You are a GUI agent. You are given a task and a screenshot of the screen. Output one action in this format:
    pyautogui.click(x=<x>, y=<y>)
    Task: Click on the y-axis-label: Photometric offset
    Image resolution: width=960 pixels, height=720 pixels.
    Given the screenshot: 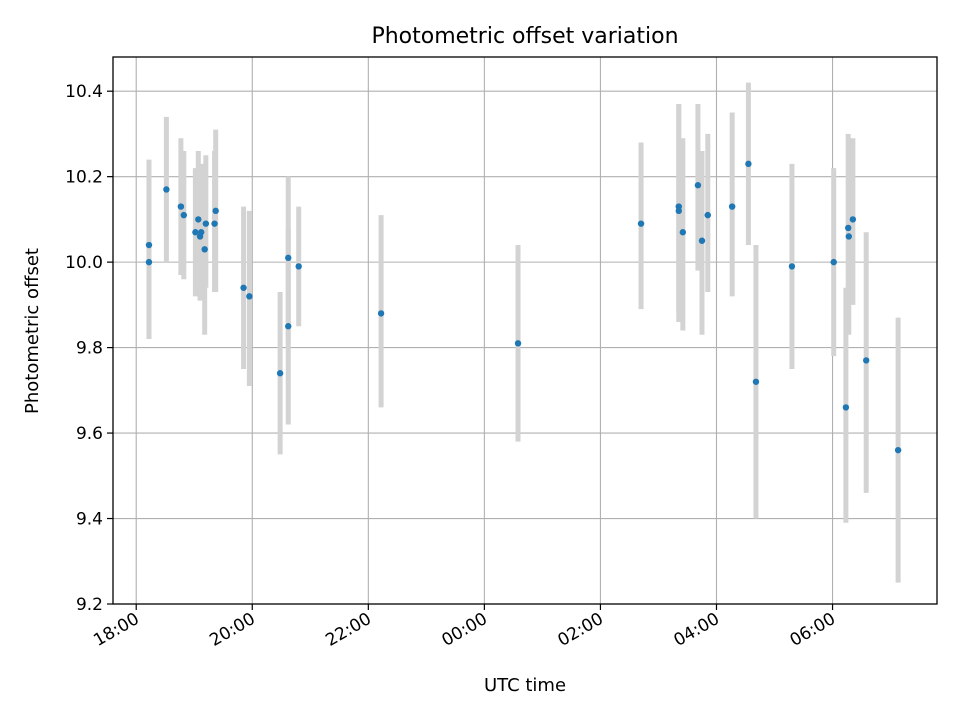 What is the action you would take?
    pyautogui.click(x=32, y=331)
    